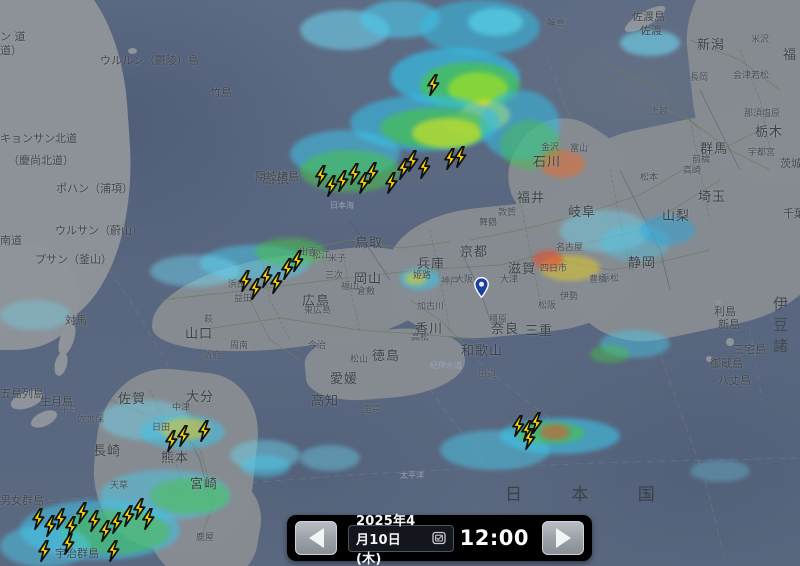  I want to click on next-time-button, so click(563, 538).